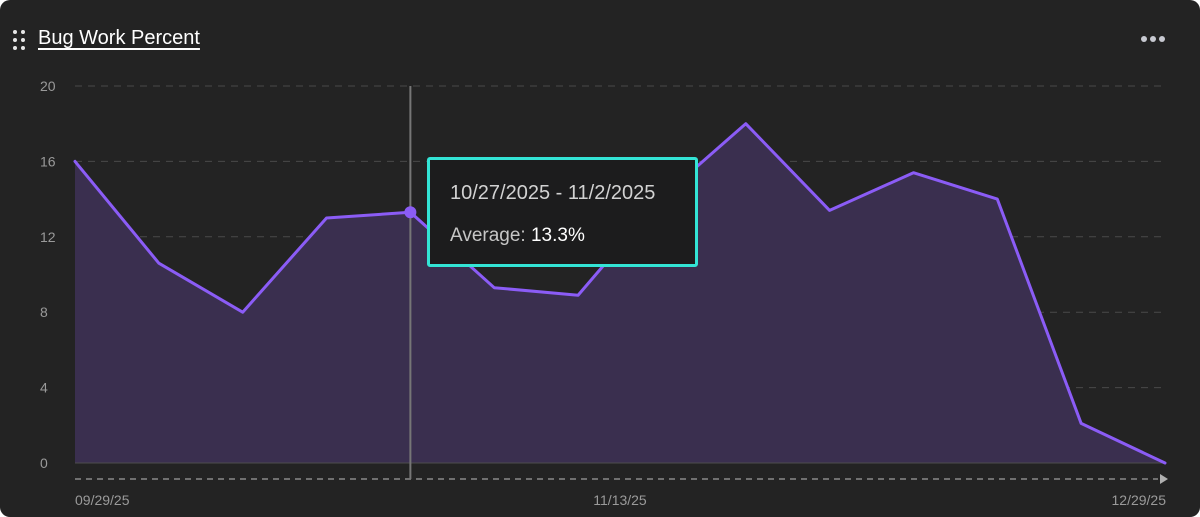  I want to click on y-tick-label: 12, so click(48, 237).